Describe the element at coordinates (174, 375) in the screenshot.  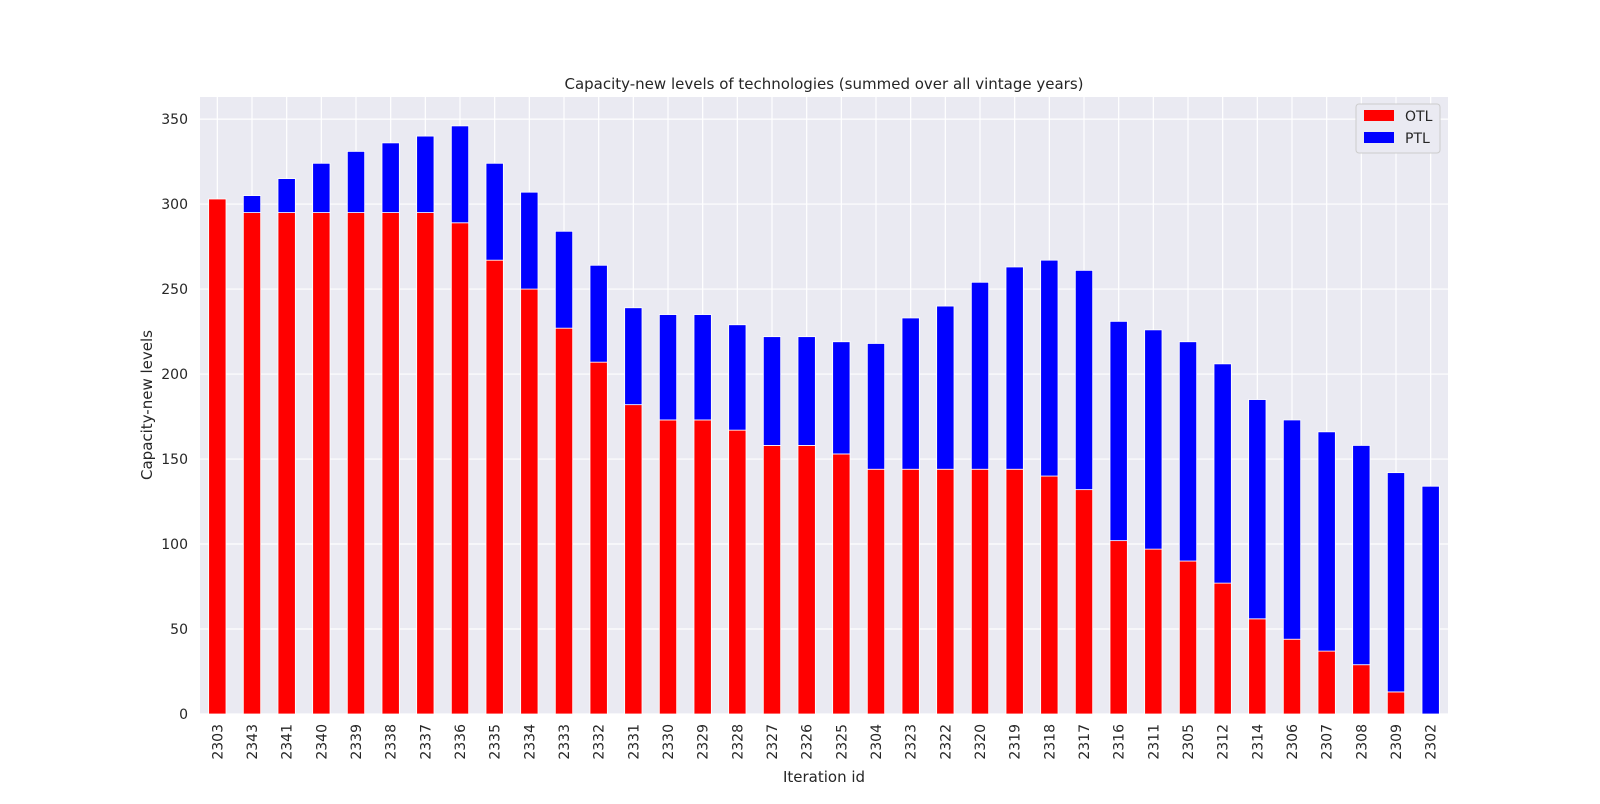
I see `y-tick-label: 200` at that location.